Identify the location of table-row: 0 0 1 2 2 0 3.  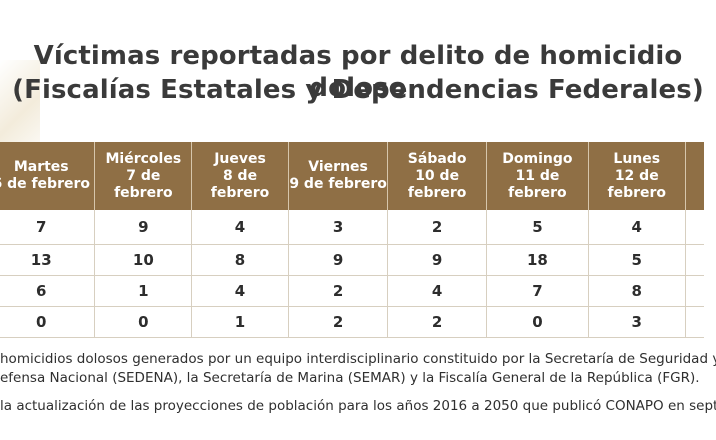
(352, 322).